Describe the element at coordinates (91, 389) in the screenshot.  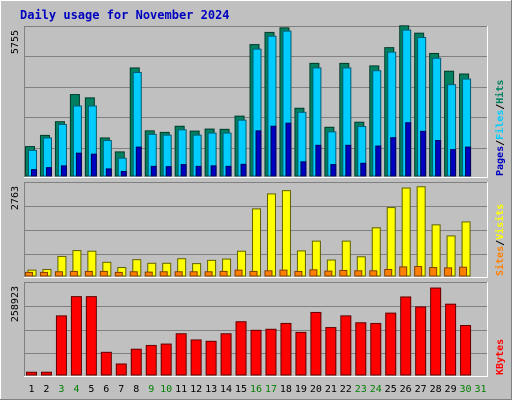
I see `x-tick-label-day-5: 5` at that location.